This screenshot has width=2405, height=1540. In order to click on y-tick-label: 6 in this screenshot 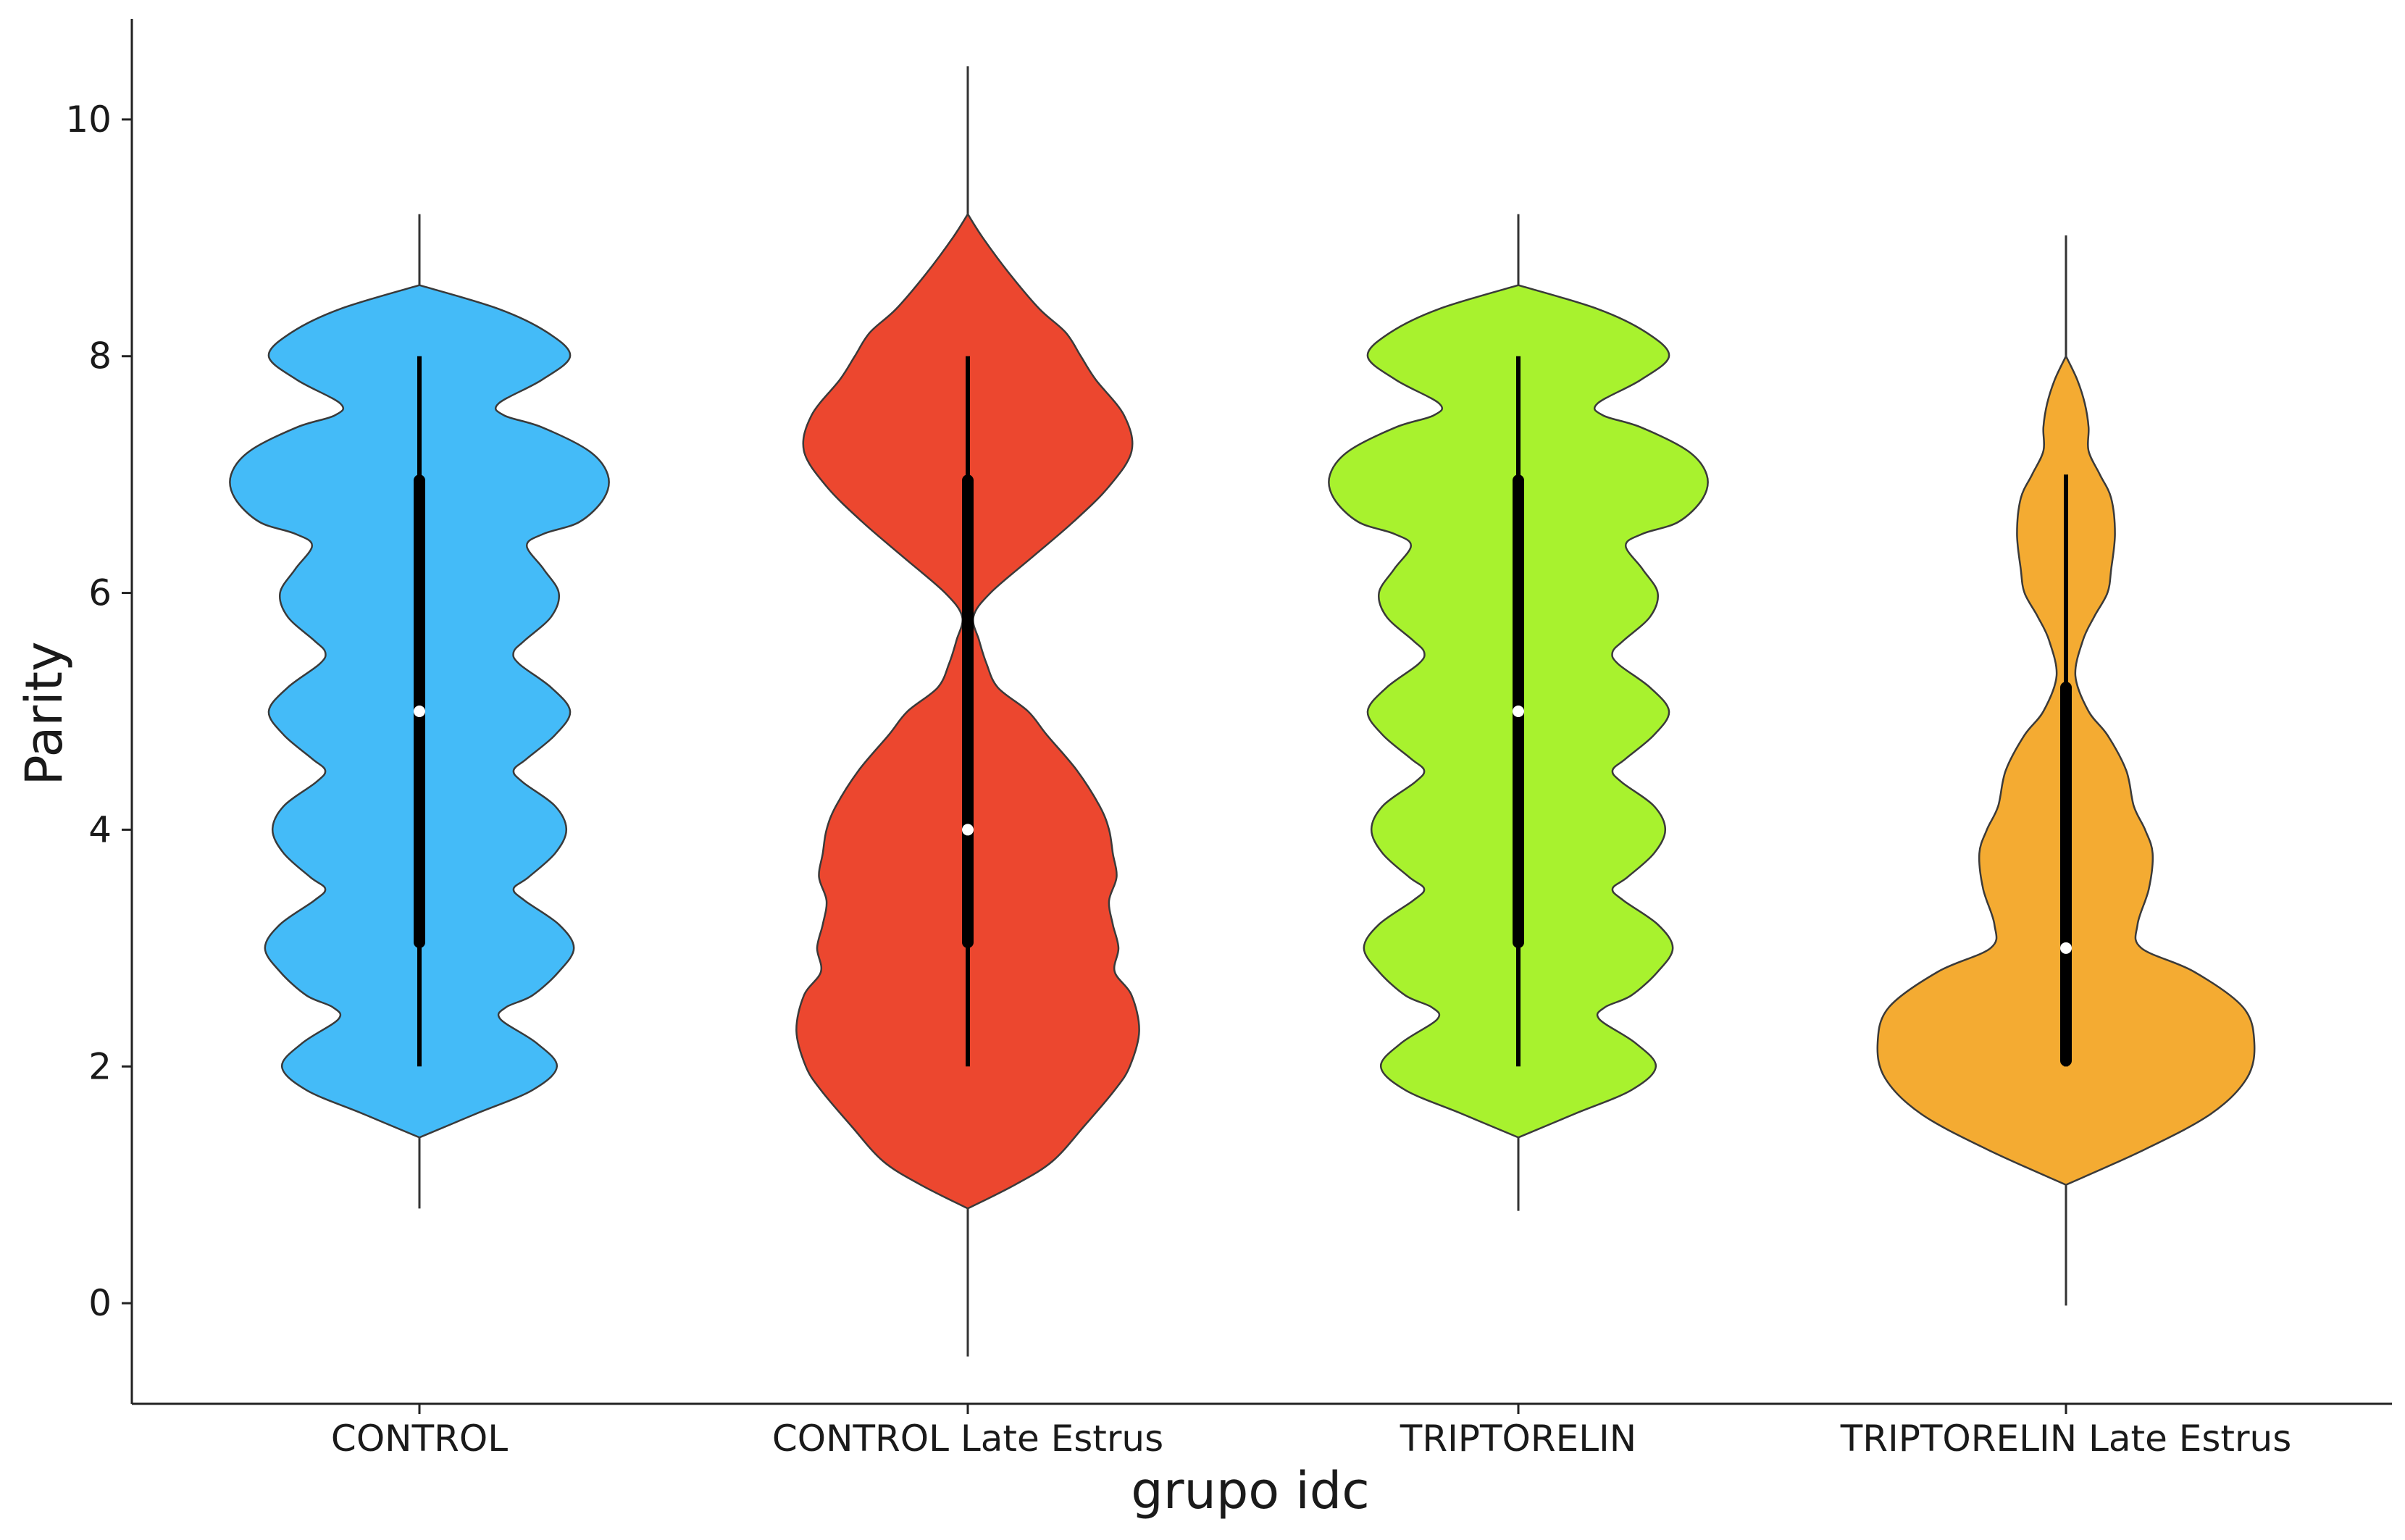, I will do `click(100, 593)`.